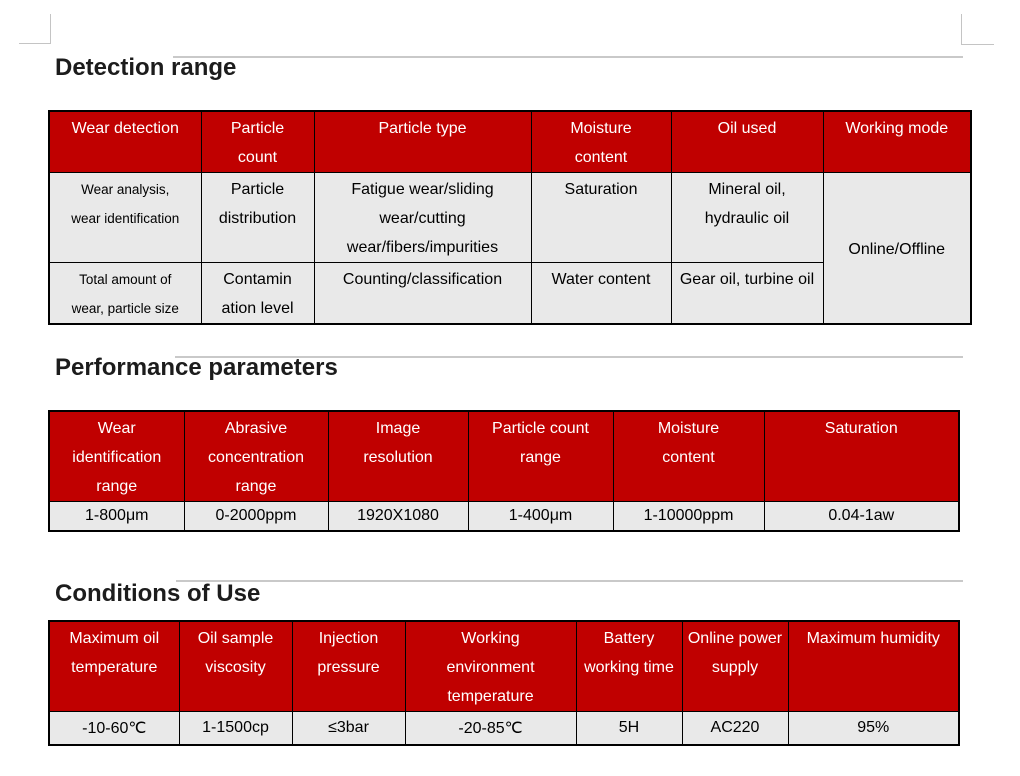 The width and height of the screenshot is (1020, 776). Describe the element at coordinates (747, 293) in the screenshot. I see `data-cell: Gear oil, turbine oil` at that location.